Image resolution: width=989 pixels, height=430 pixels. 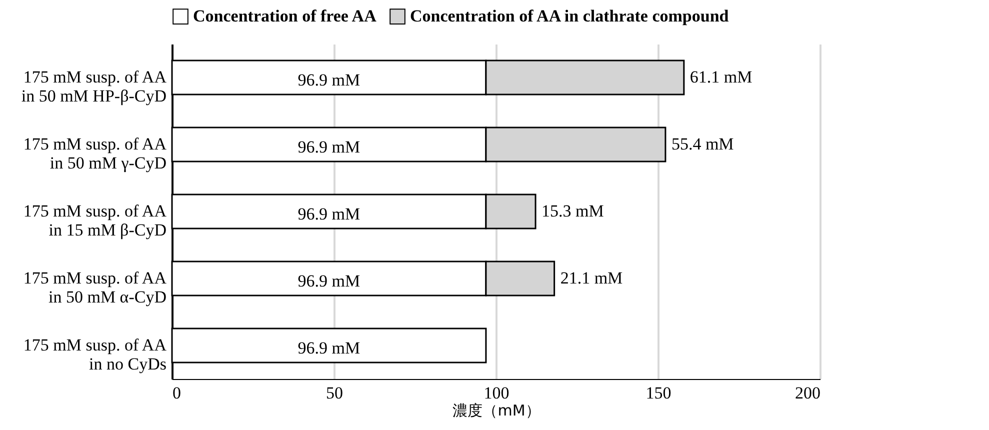 What do you see at coordinates (573, 211) in the screenshot?
I see `data-label: 15.3 mM` at bounding box center [573, 211].